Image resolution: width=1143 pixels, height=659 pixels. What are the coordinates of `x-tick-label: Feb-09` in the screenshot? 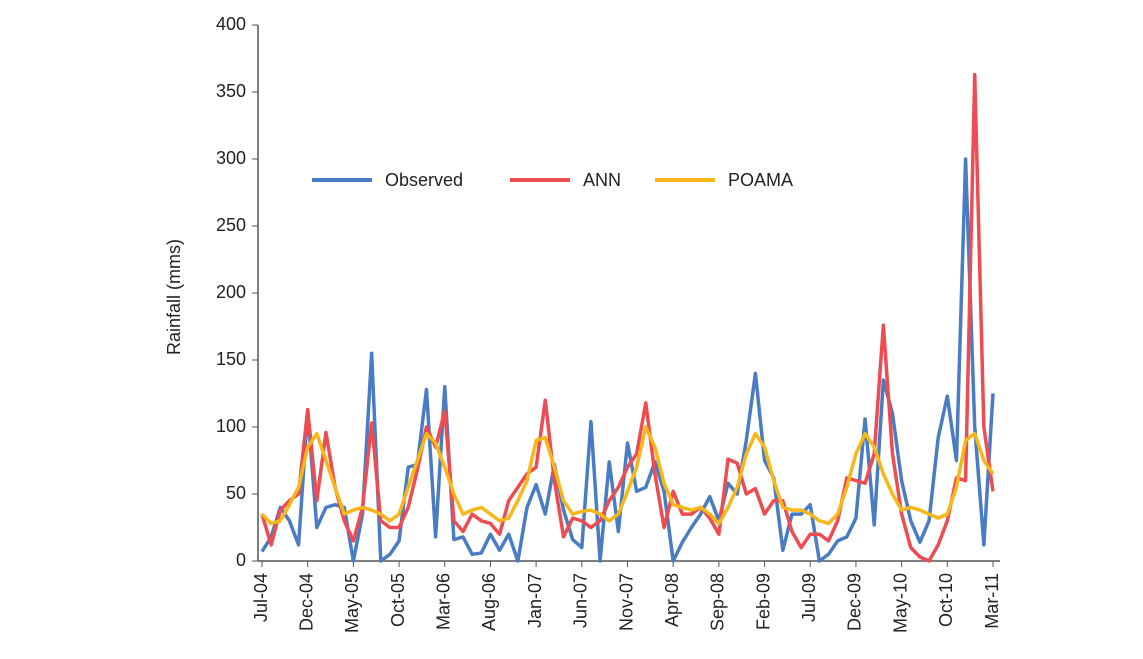 It's located at (763, 601).